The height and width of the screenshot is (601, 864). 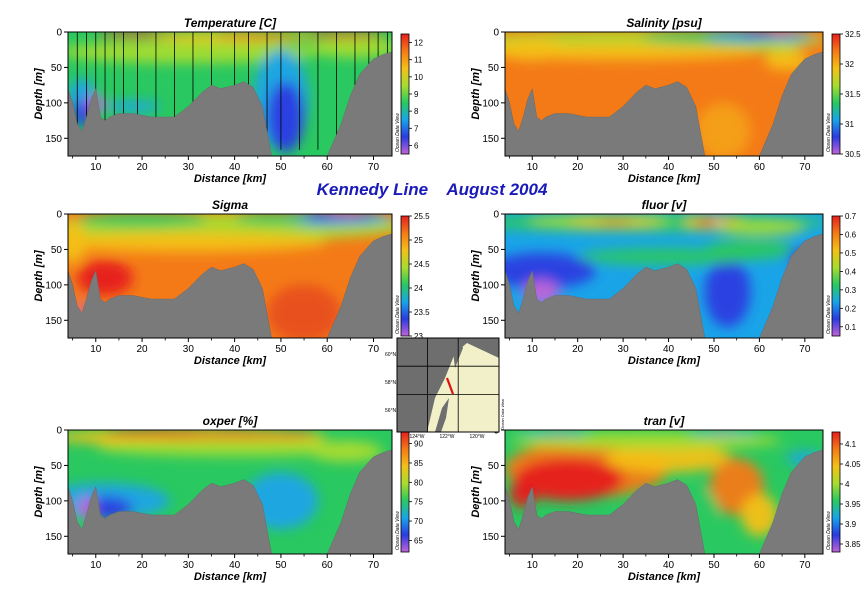 I want to click on map-lat-label: 56°N, so click(x=391, y=411).